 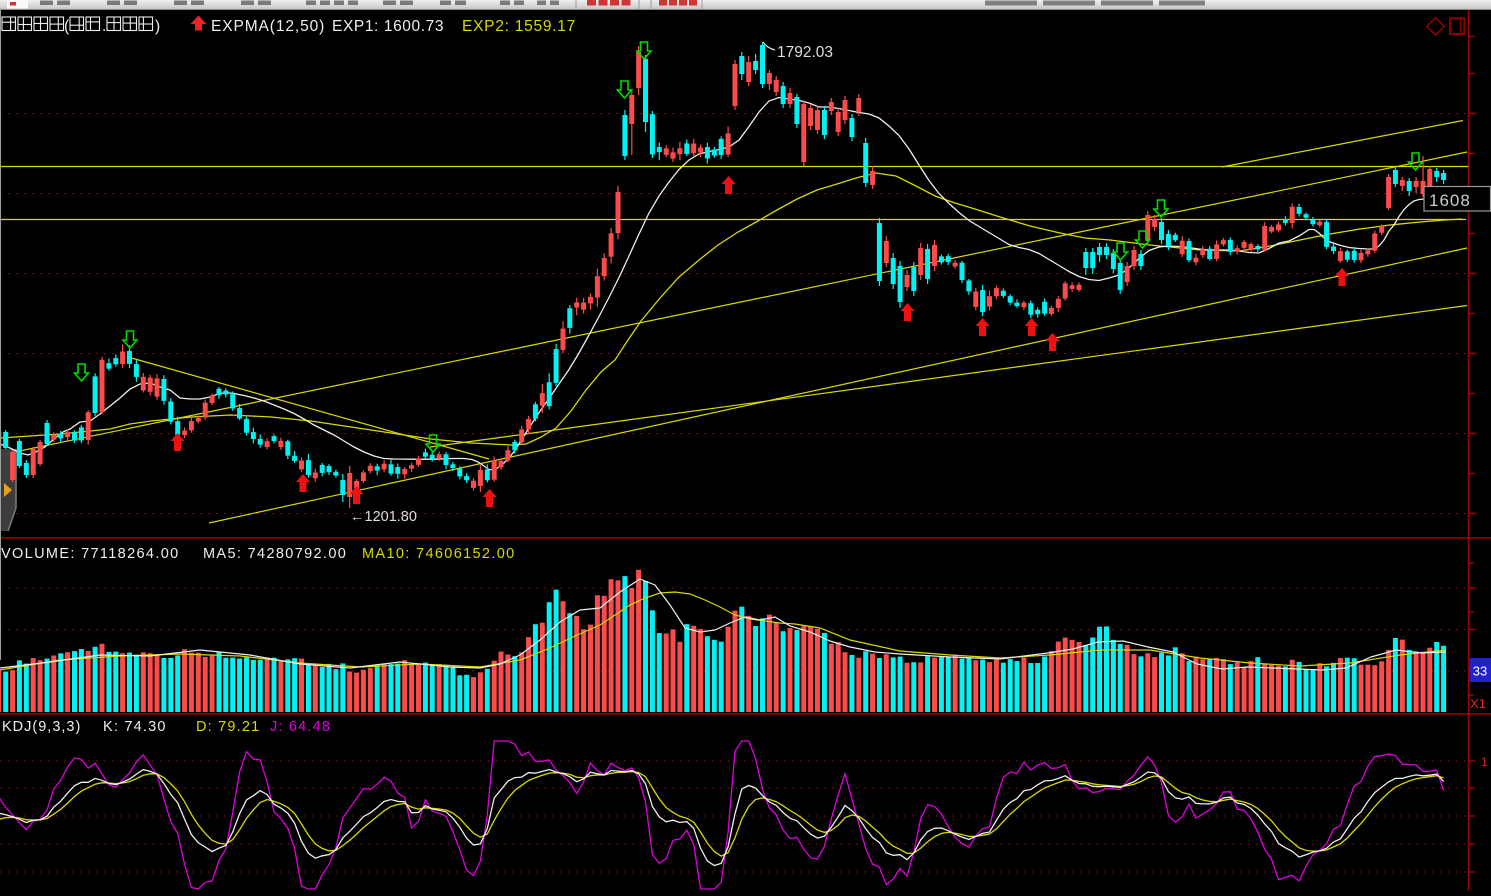 What do you see at coordinates (275, 554) in the screenshot?
I see `svg-text: MA5: 74280792.00` at bounding box center [275, 554].